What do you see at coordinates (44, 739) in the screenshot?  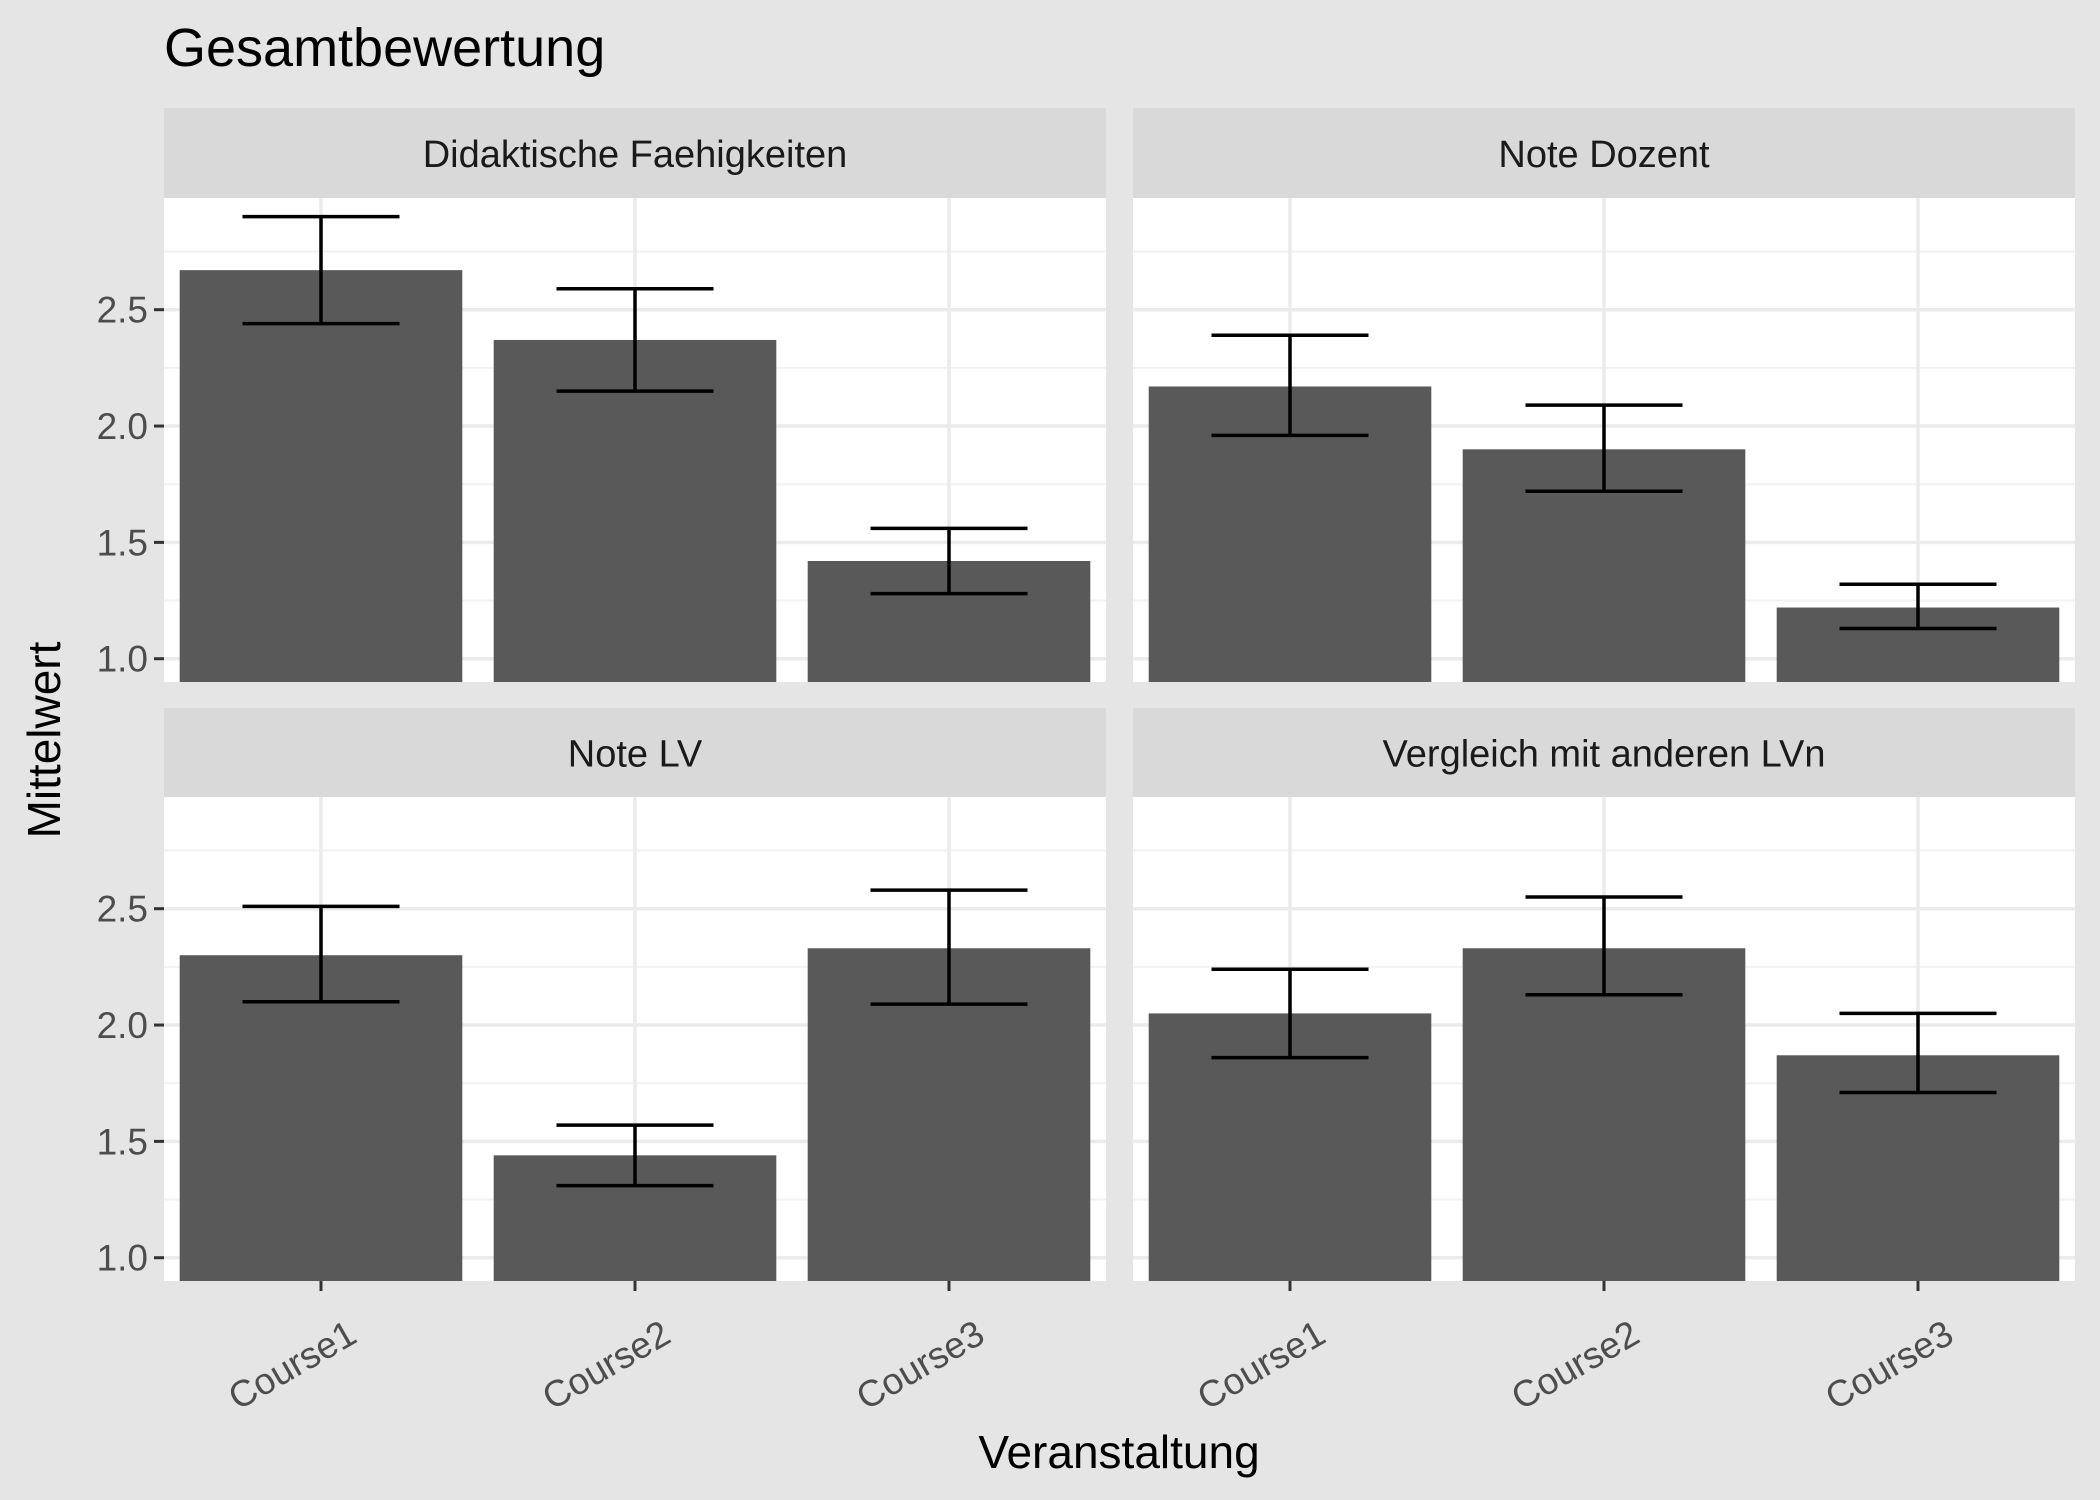 I see `y-axis-label: Mittelwert` at bounding box center [44, 739].